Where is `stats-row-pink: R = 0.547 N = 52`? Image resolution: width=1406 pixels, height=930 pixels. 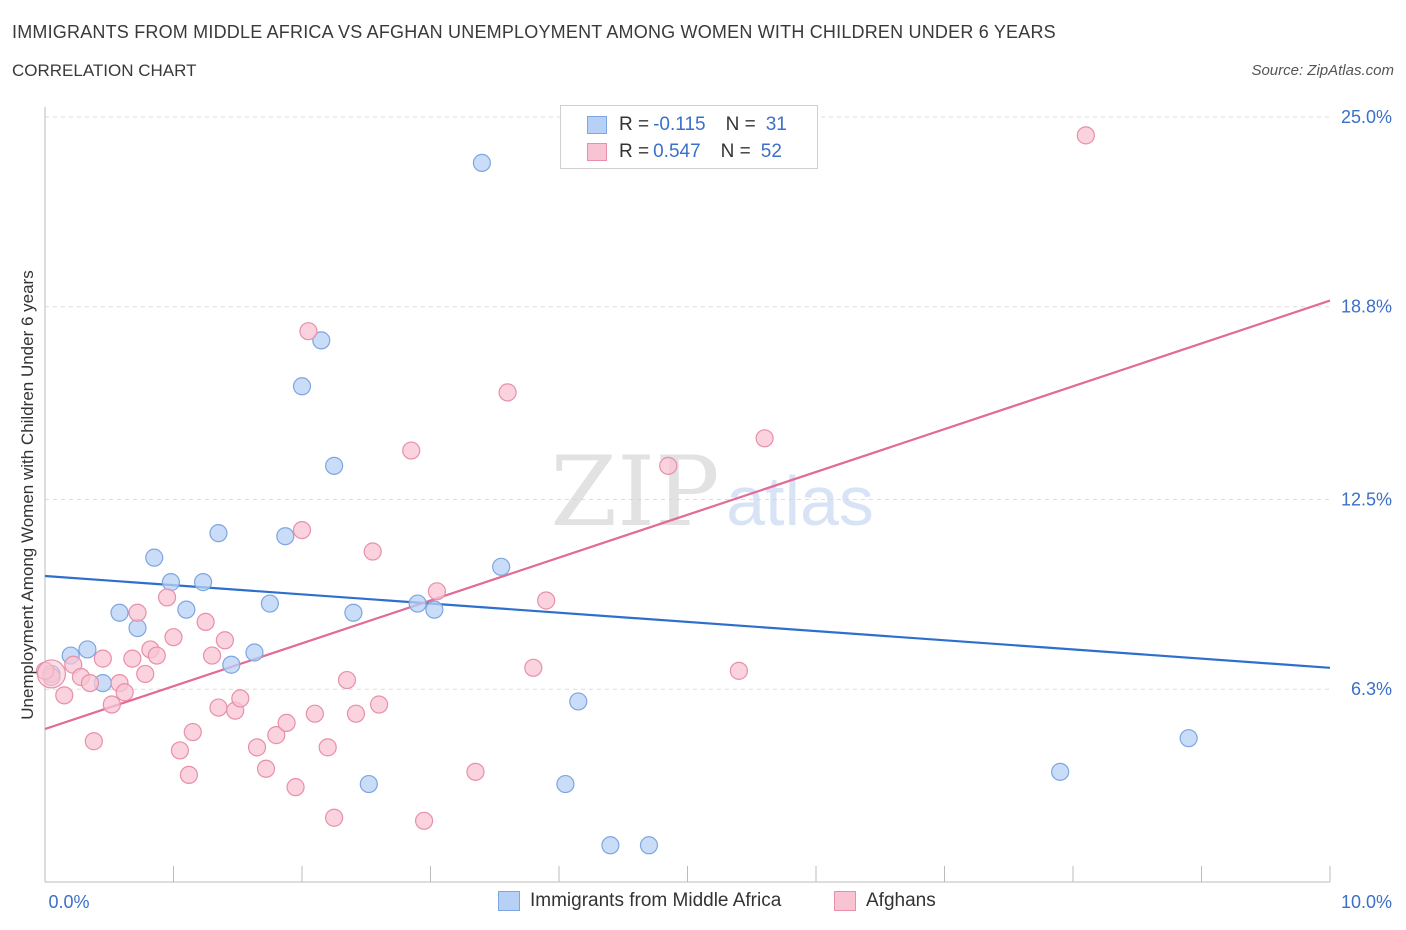 stats-row-pink: R = 0.547 N = 52 is located at coordinates (684, 152).